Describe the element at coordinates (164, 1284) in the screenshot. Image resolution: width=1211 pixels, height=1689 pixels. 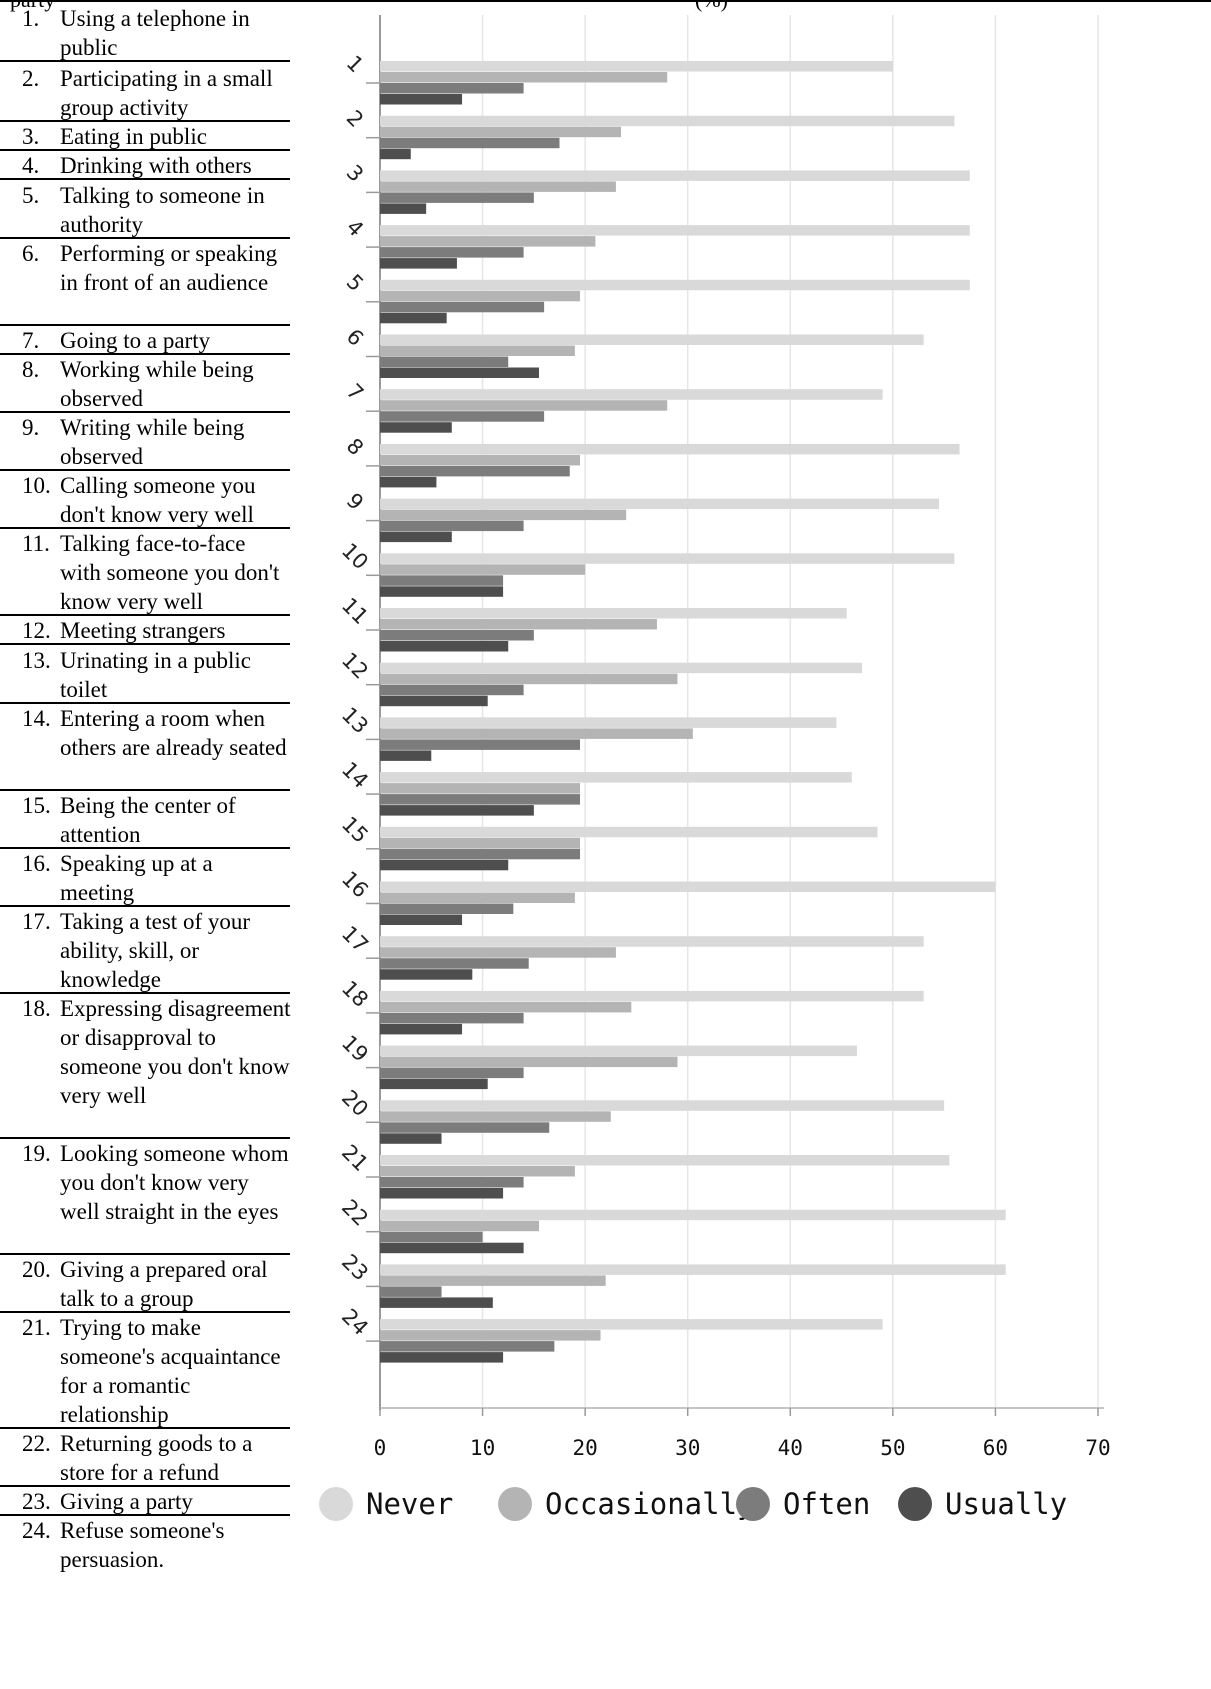
I see `item-text: Giving a prepared oral talk to a group` at that location.